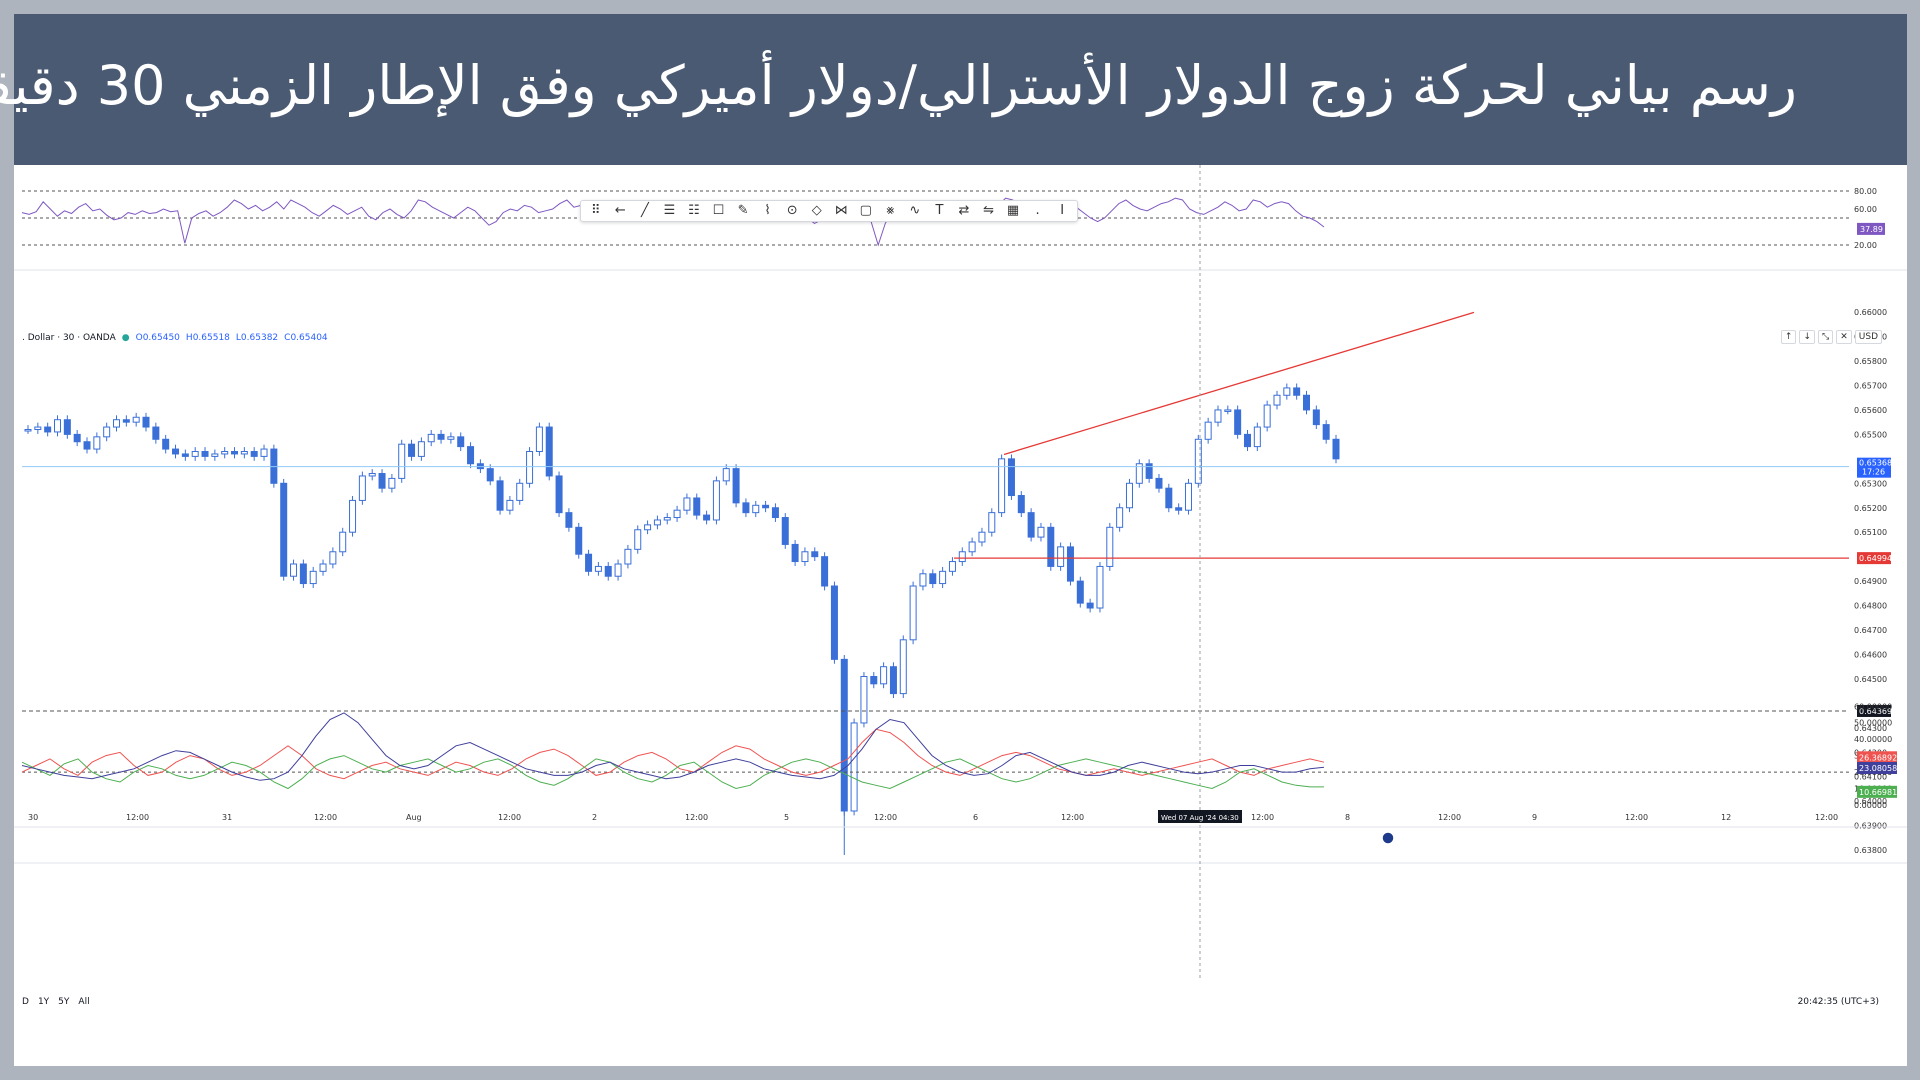  What do you see at coordinates (1870, 654) in the screenshot?
I see `price-tick-label: 0.64600` at bounding box center [1870, 654].